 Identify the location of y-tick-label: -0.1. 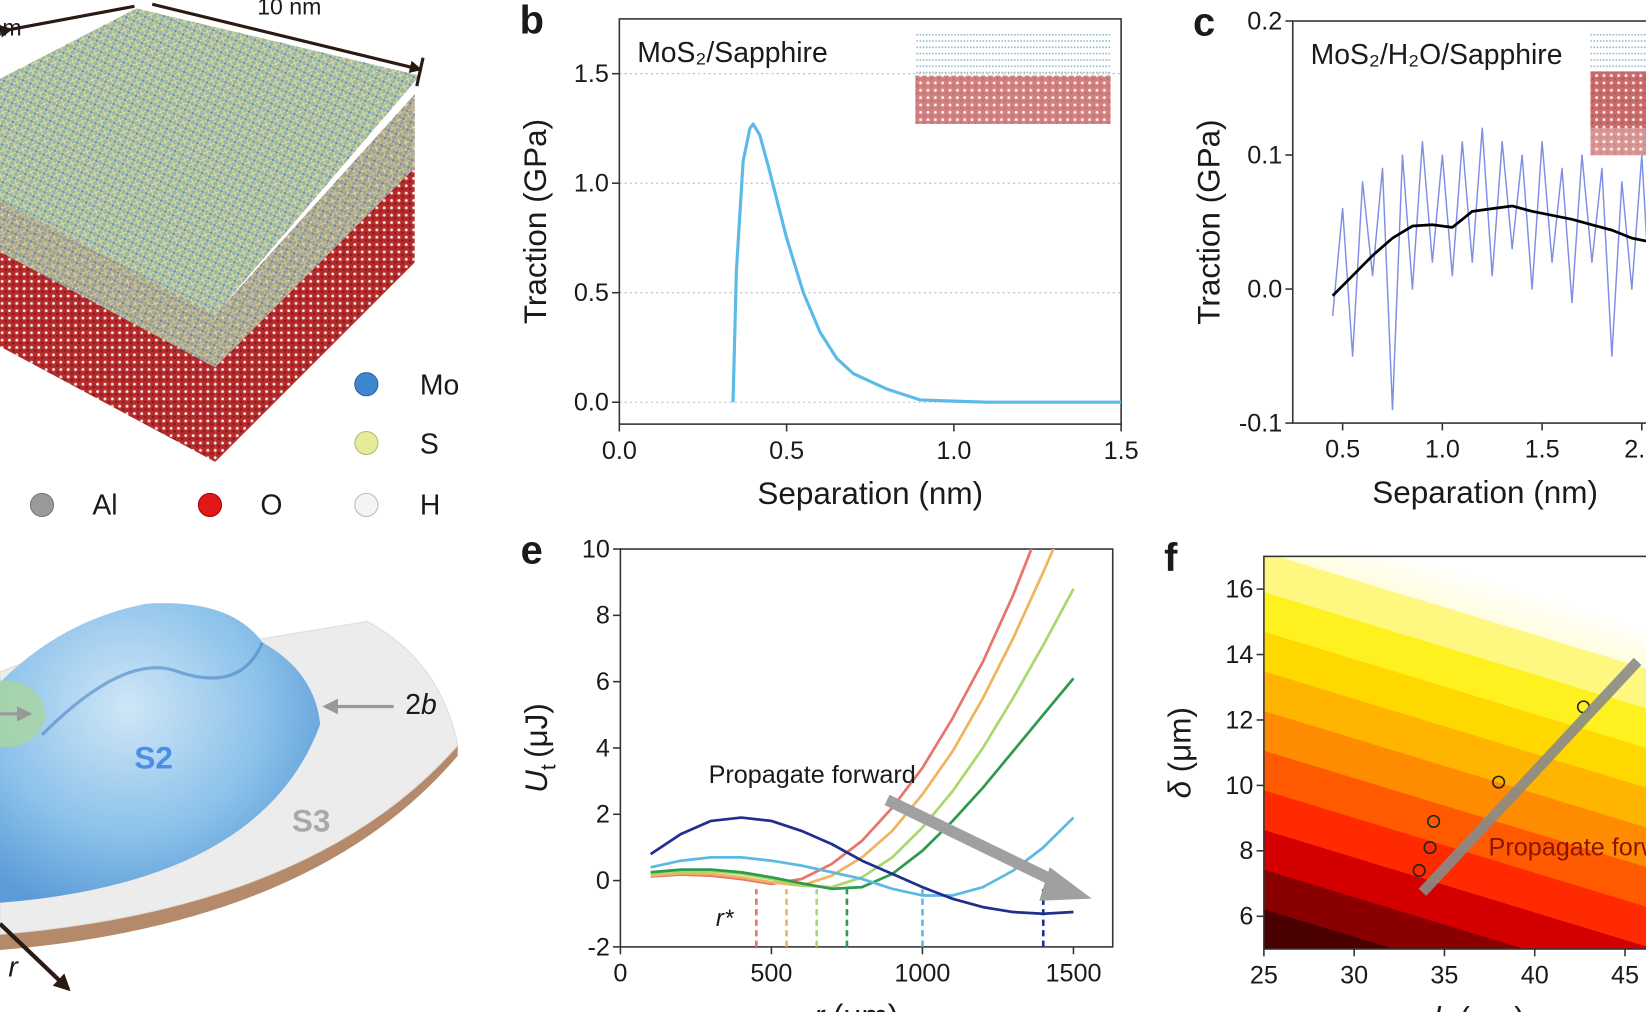
(1260, 423).